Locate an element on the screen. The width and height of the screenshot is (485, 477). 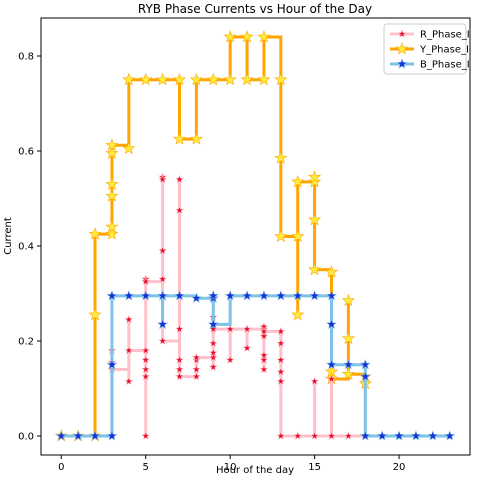
legend: R_Phase_I Y_Phase_I B_Phase_I is located at coordinates (426, 49).